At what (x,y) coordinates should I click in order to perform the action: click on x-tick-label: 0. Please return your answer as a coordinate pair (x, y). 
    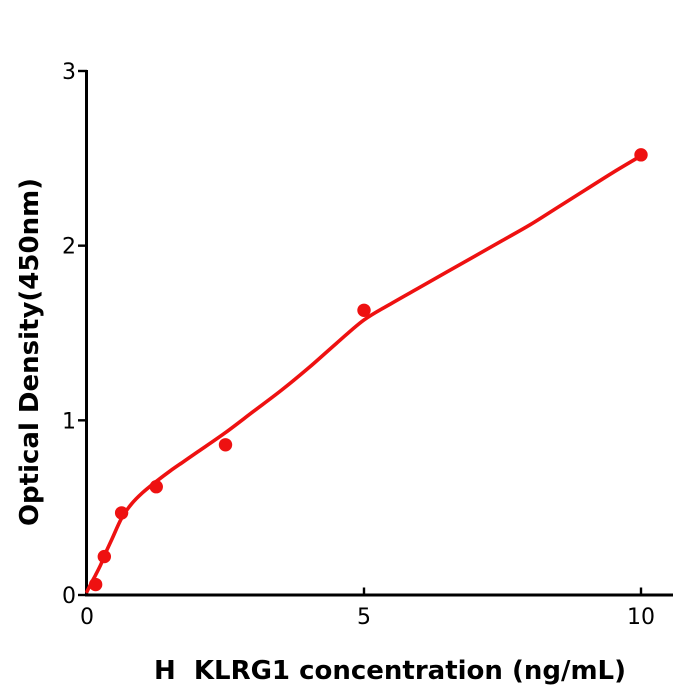
    Looking at the image, I should click on (87, 617).